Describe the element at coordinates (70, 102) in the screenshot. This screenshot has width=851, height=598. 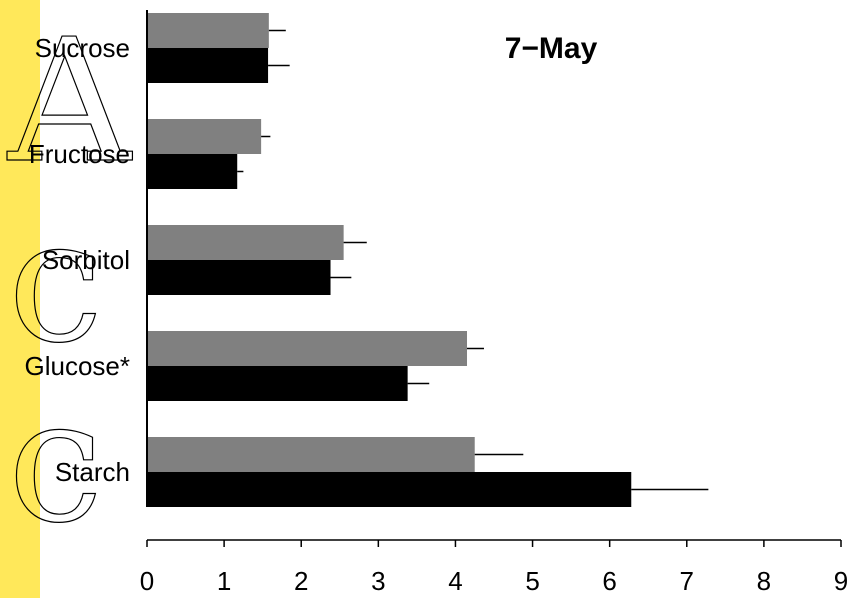
I see `watermark-letter: A` at that location.